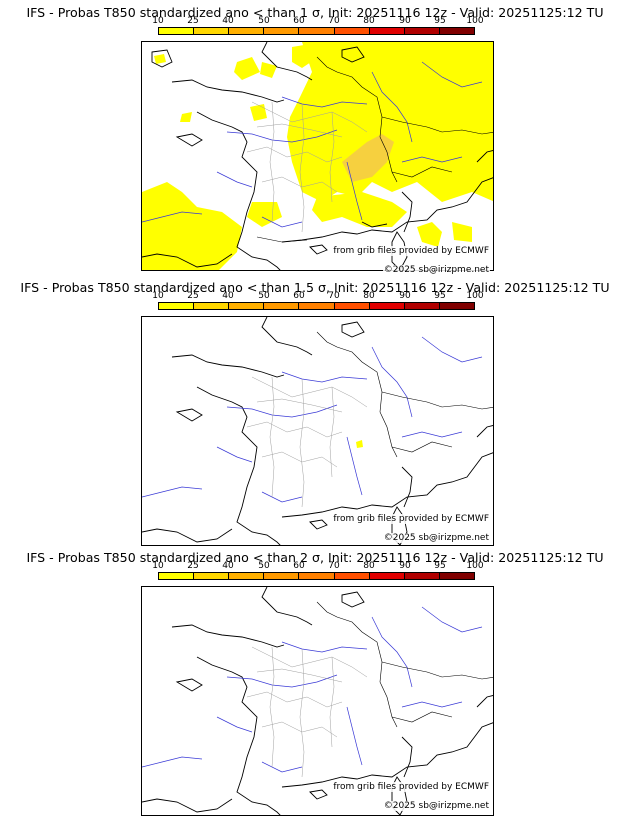 The height and width of the screenshot is (828, 630). What do you see at coordinates (368, 158) in the screenshot?
I see `probability-shading-mid` at bounding box center [368, 158].